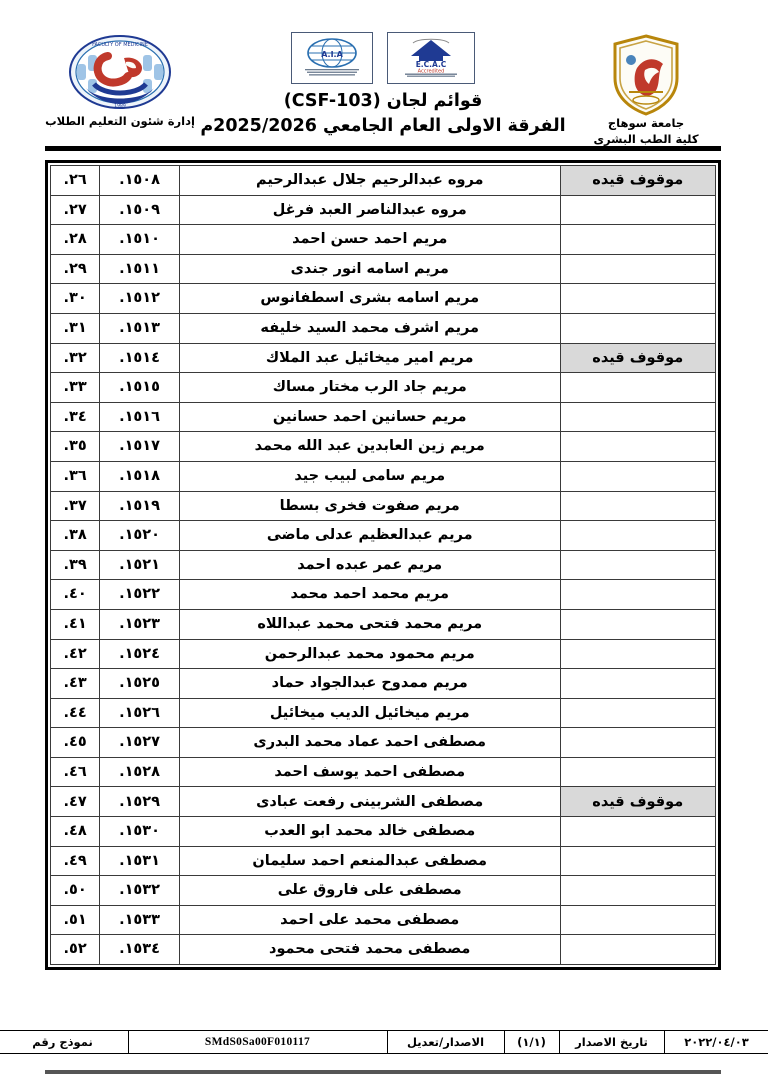 The width and height of the screenshot is (768, 1086). What do you see at coordinates (140, 861) in the screenshot?
I see `cell-seat-number: ١٥٣١.` at bounding box center [140, 861].